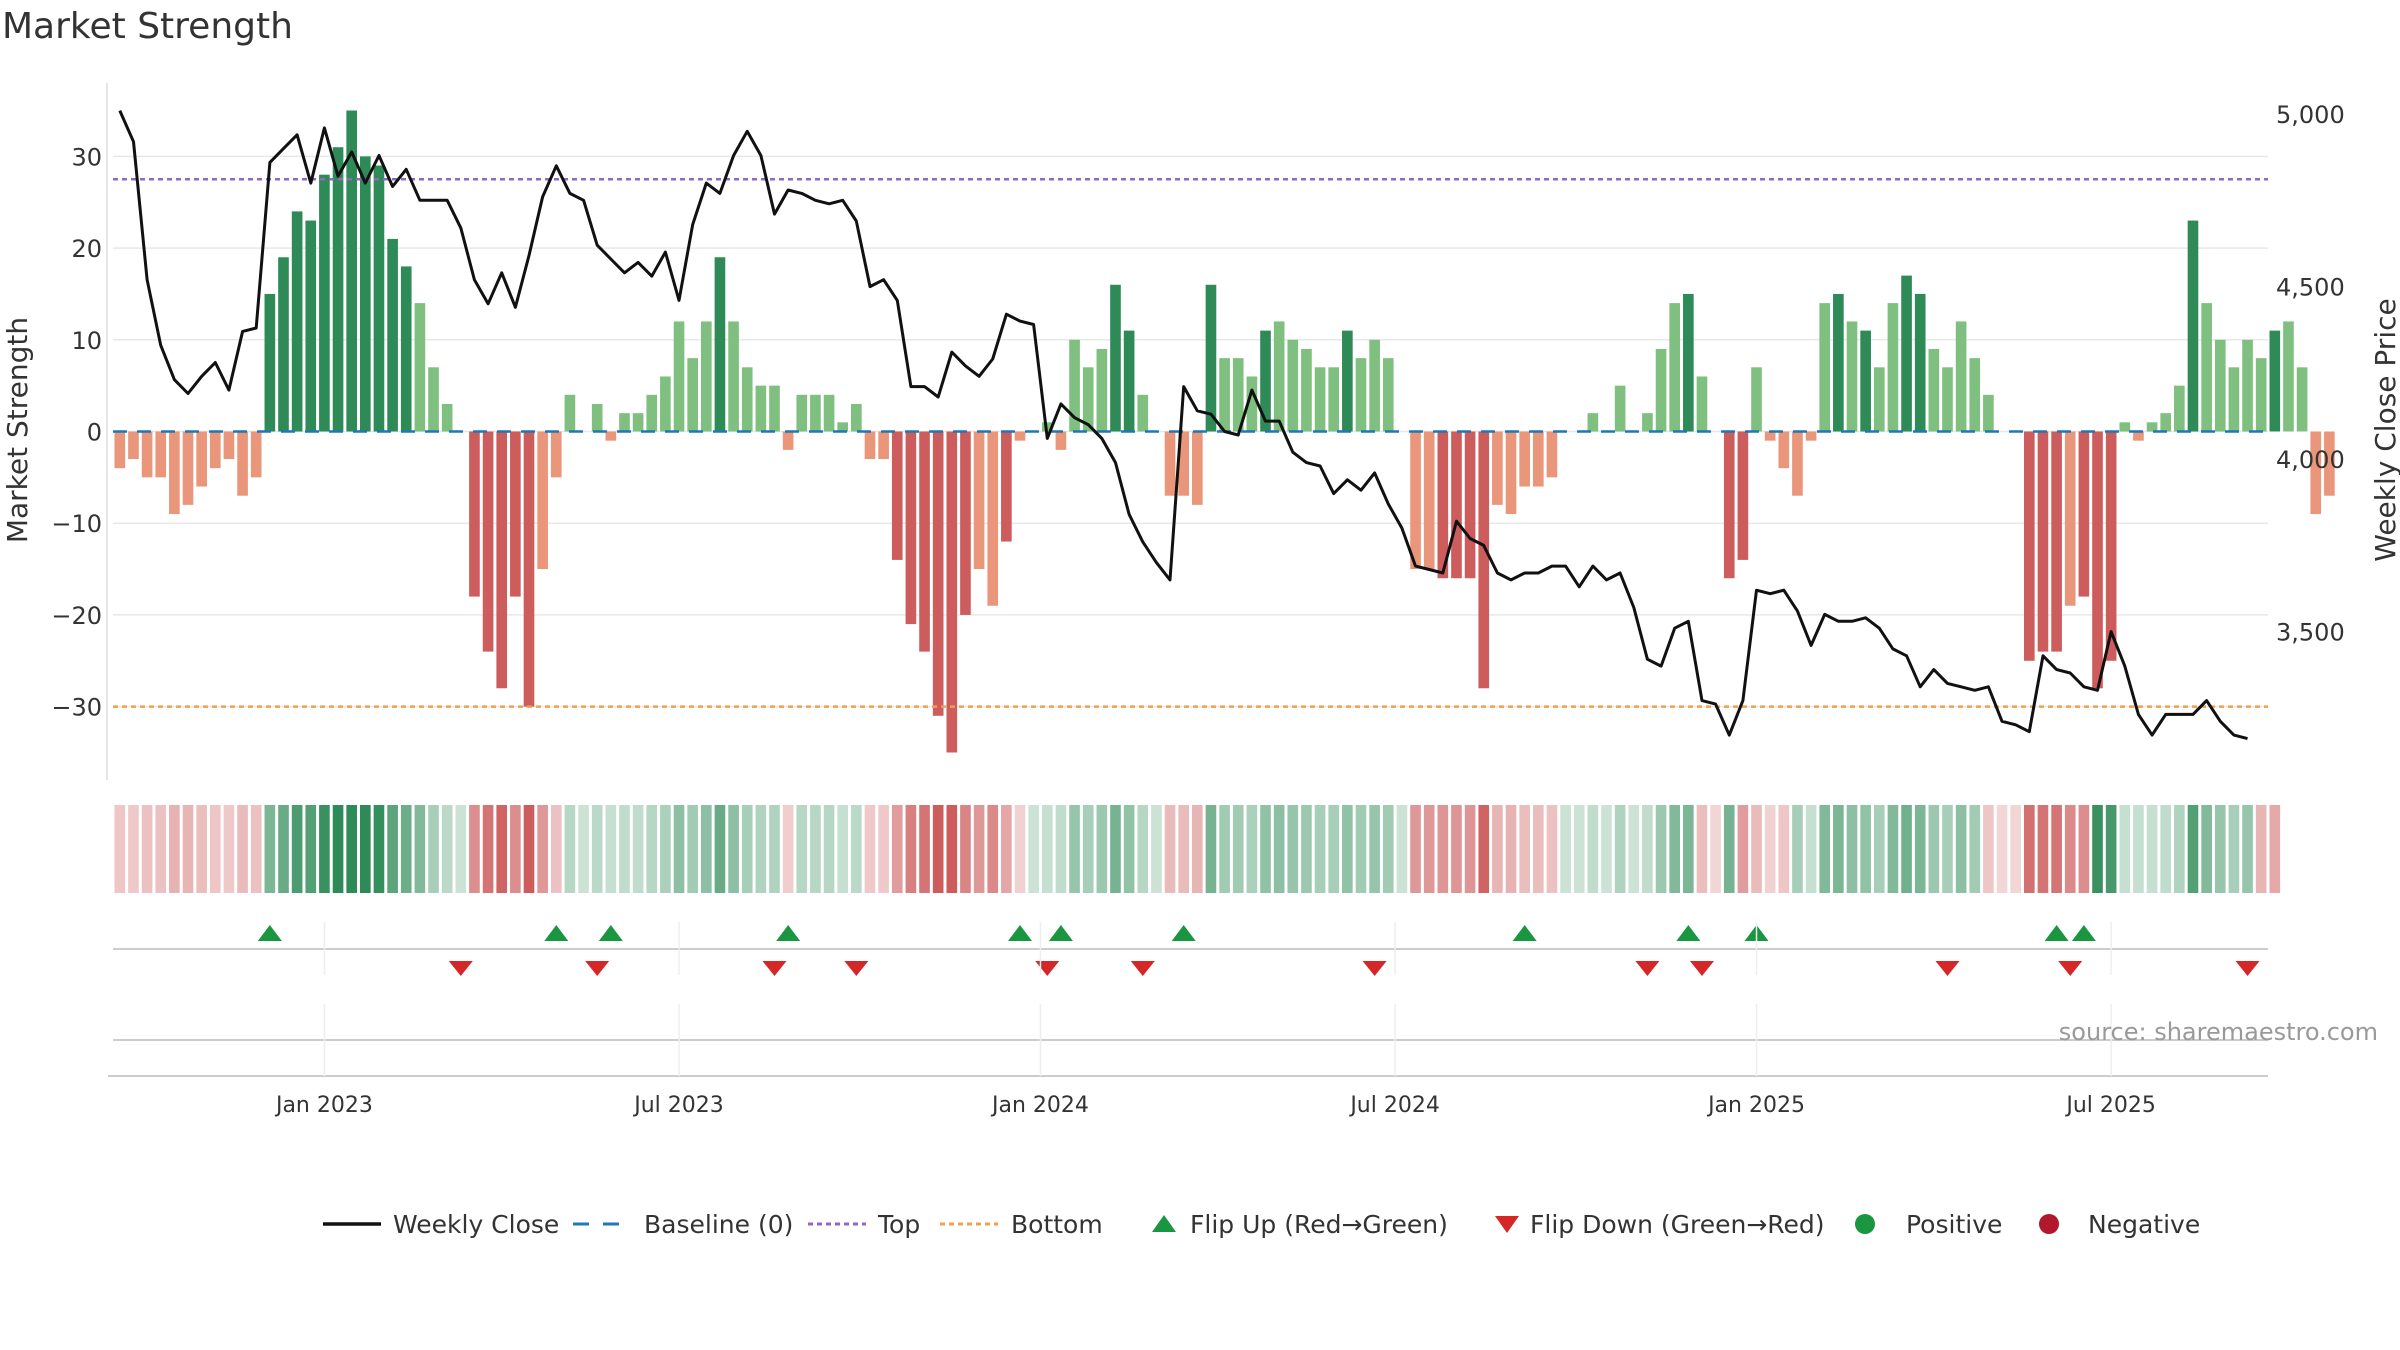 This screenshot has height=1350, width=2400. What do you see at coordinates (86, 249) in the screenshot?
I see `y-tick-label: 20` at bounding box center [86, 249].